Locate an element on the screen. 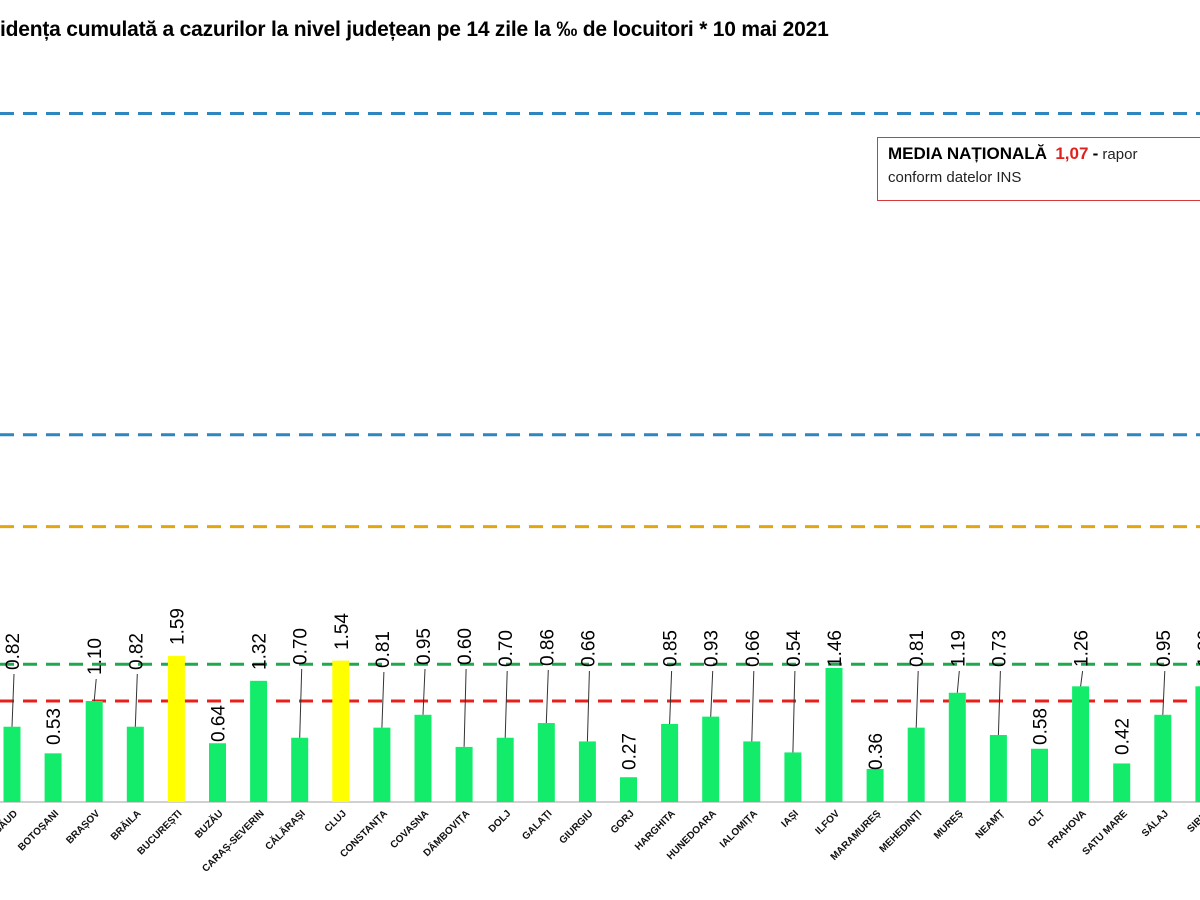 The width and height of the screenshot is (1200, 900). value-label-20: 0.54 is located at coordinates (794, 648).